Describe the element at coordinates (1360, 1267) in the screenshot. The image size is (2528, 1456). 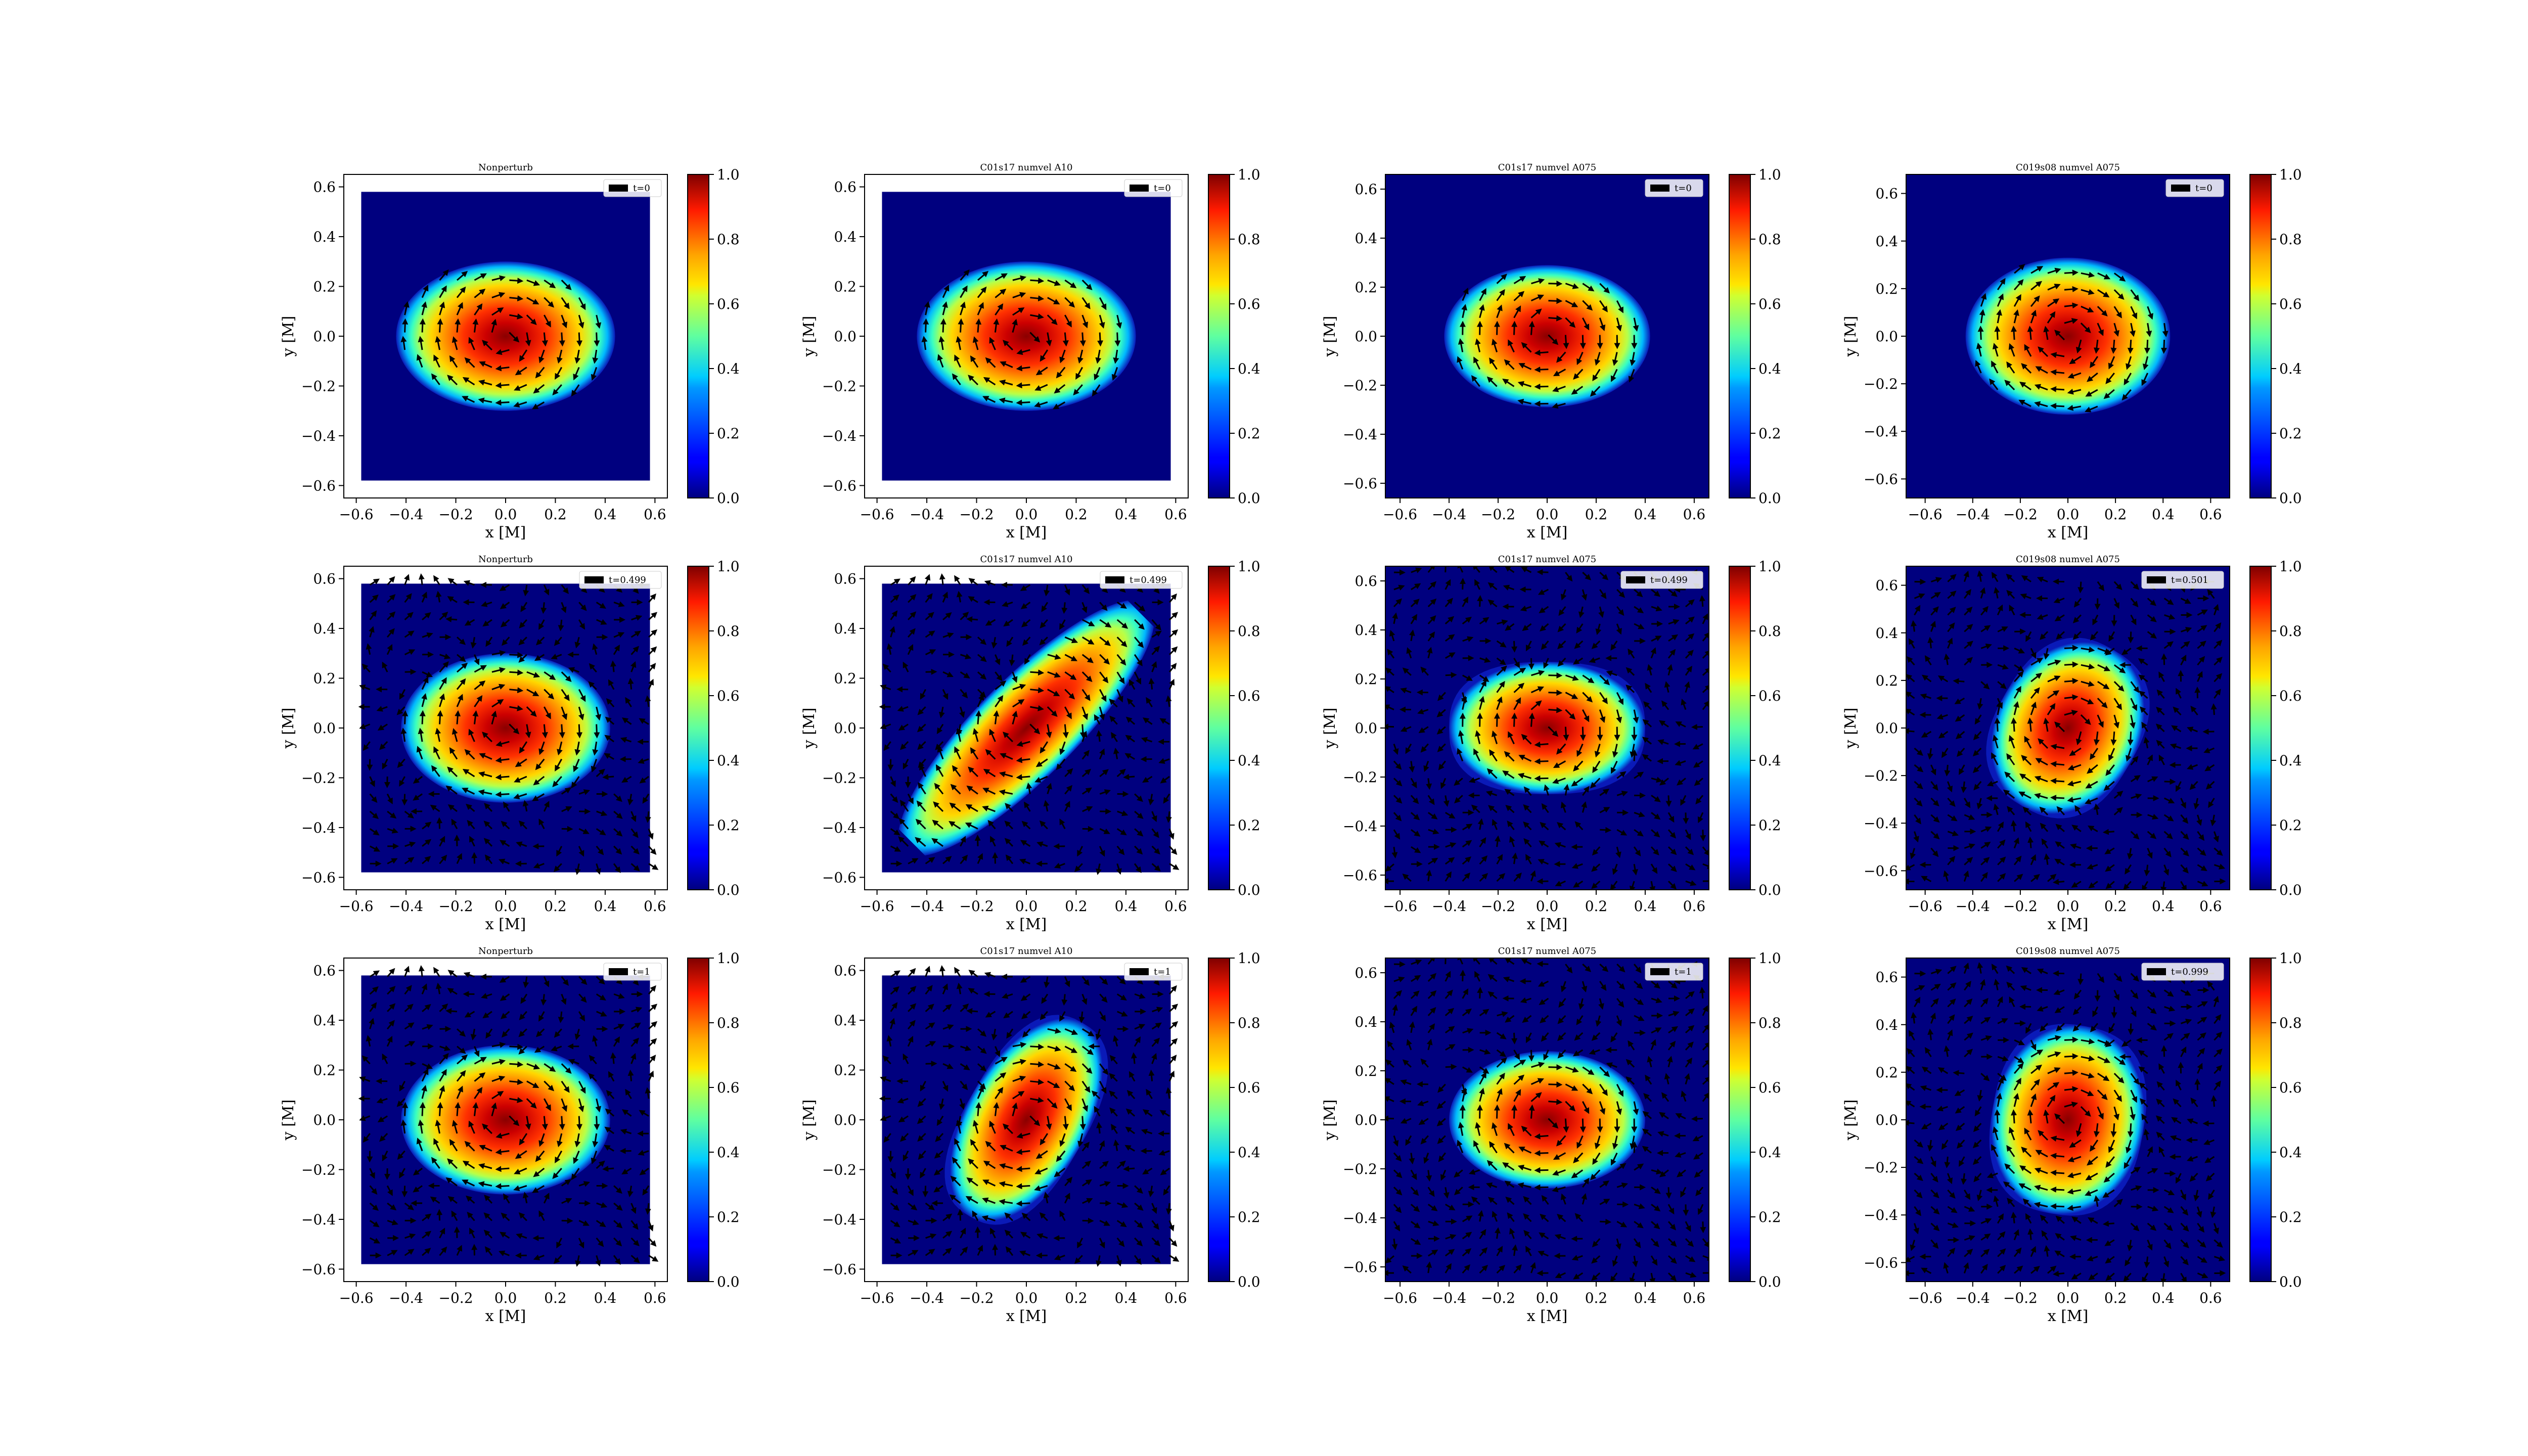
I see `y-tick-label: −0.6` at that location.